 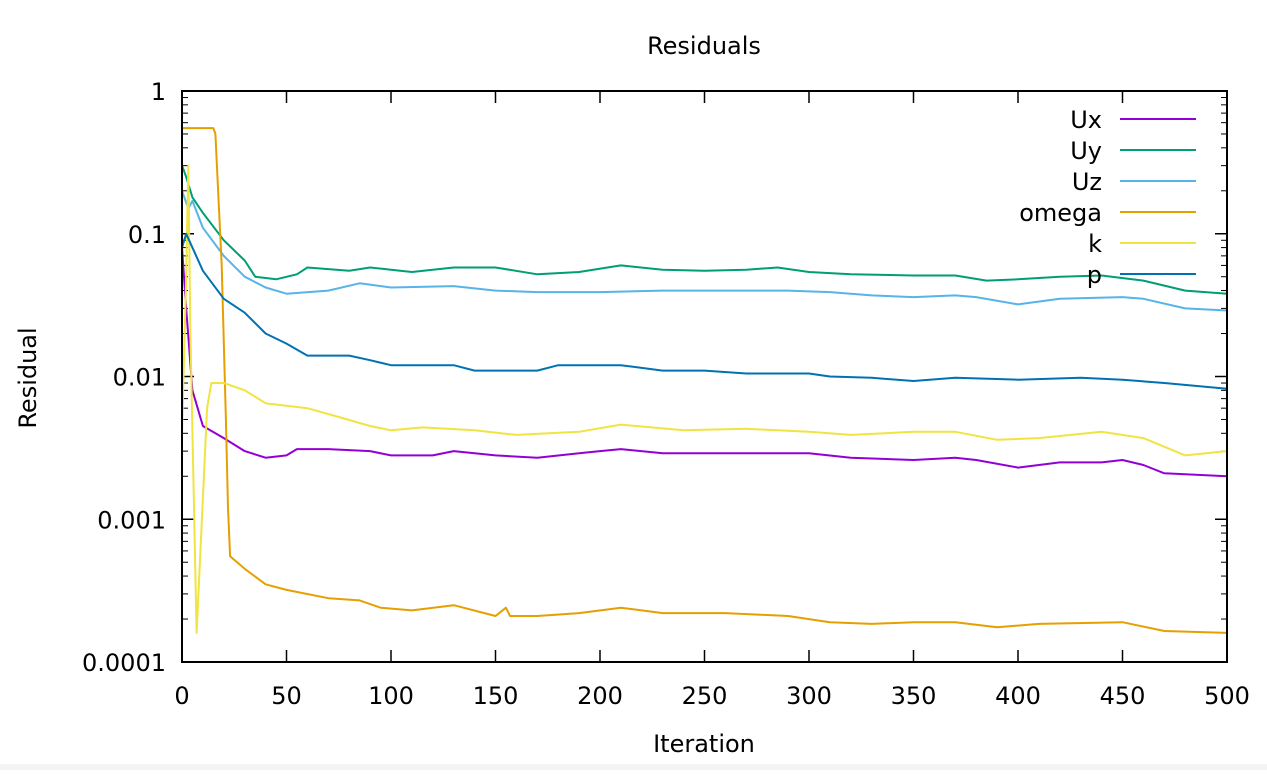 I want to click on x-tick-label: 50, so click(x=286, y=696).